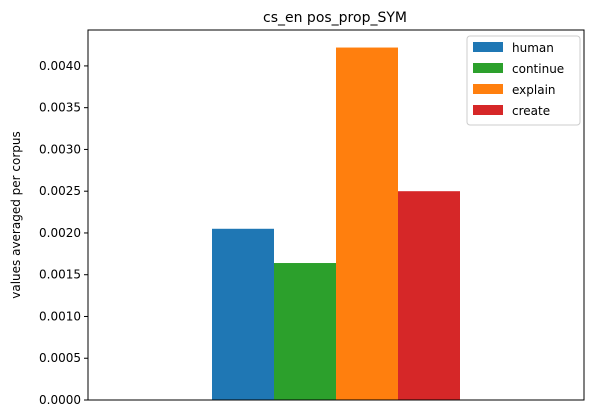 The image size is (594, 418). I want to click on bar-create, so click(429, 295).